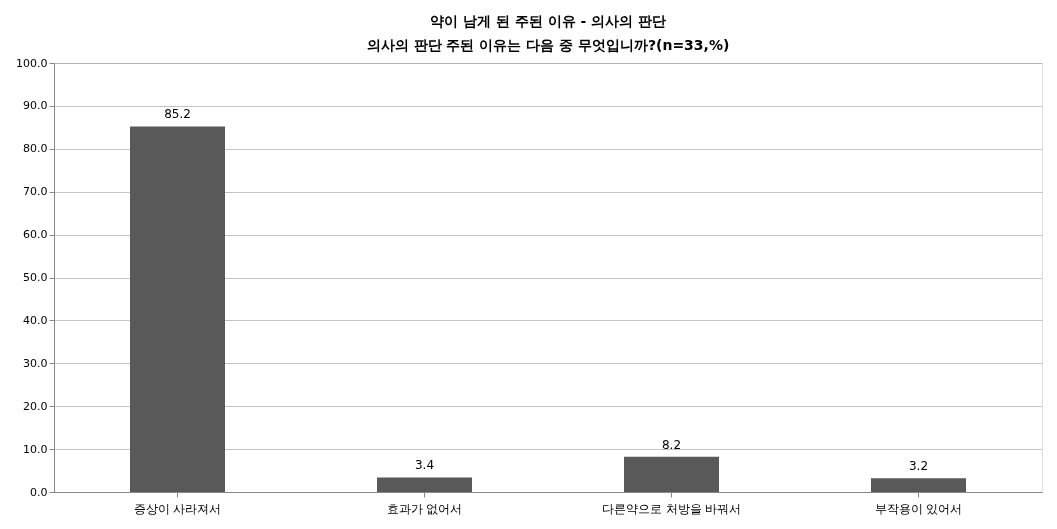  What do you see at coordinates (918, 466) in the screenshot?
I see `data-label: 3.2` at bounding box center [918, 466].